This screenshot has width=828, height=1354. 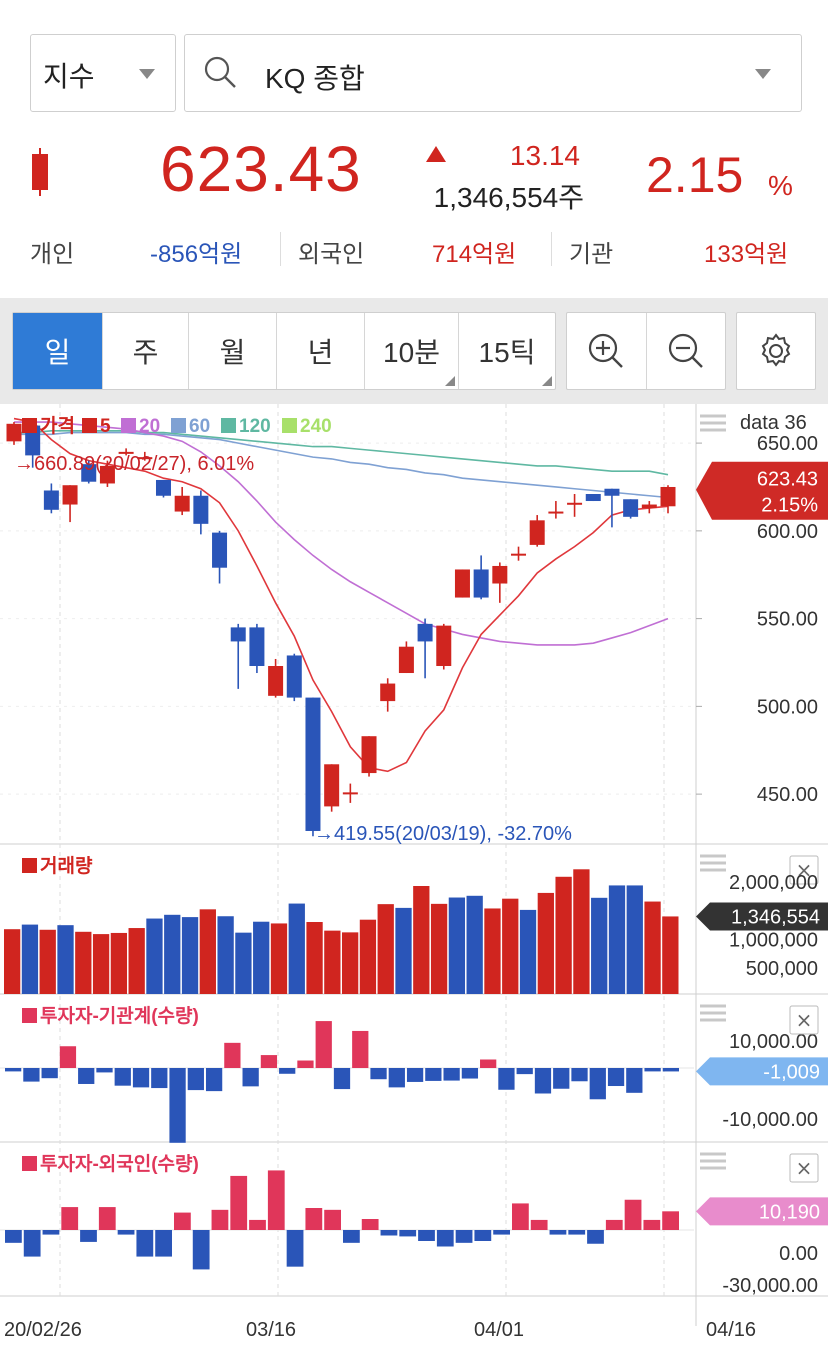 I want to click on zoom-in-button, so click(x=607, y=351).